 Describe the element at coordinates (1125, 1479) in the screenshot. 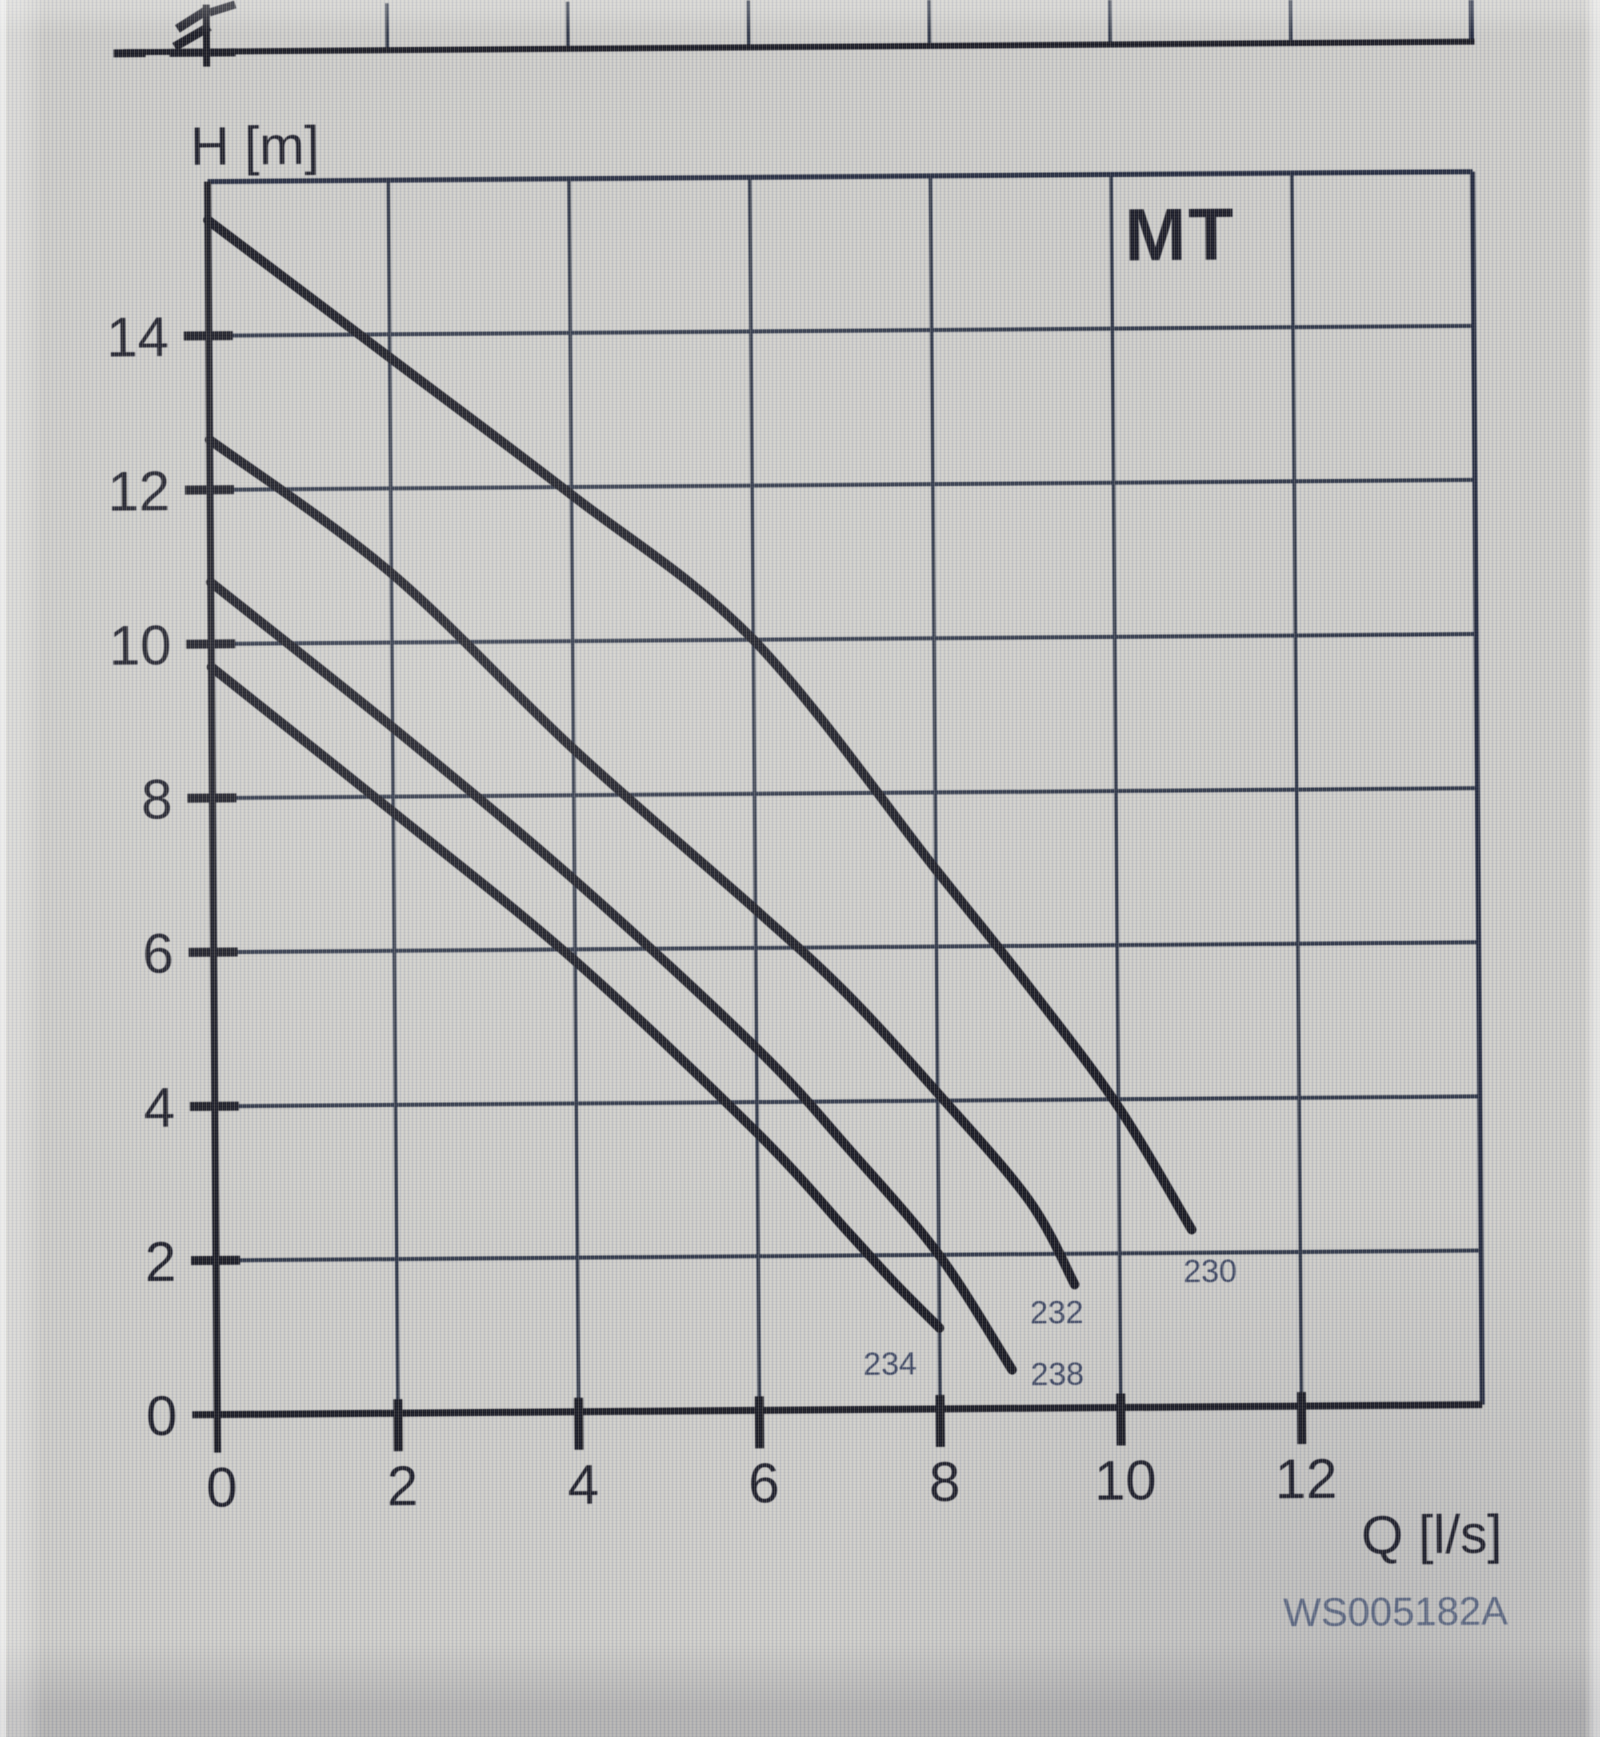

I see `x-tick-label: 10` at that location.